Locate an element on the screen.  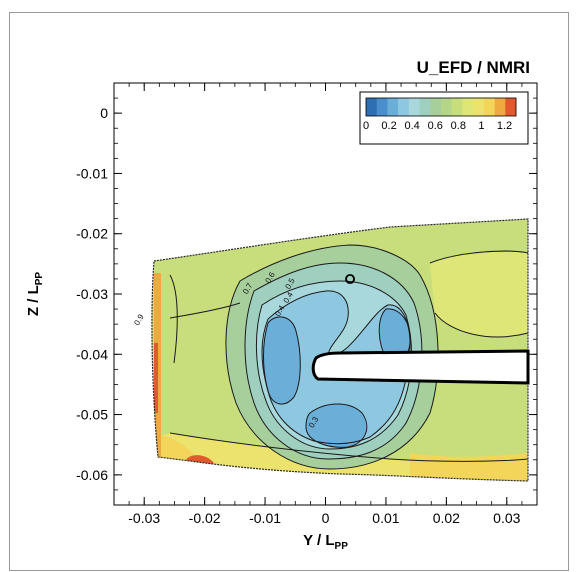
y-axis-label-subscript: PP is located at coordinates (39, 279).